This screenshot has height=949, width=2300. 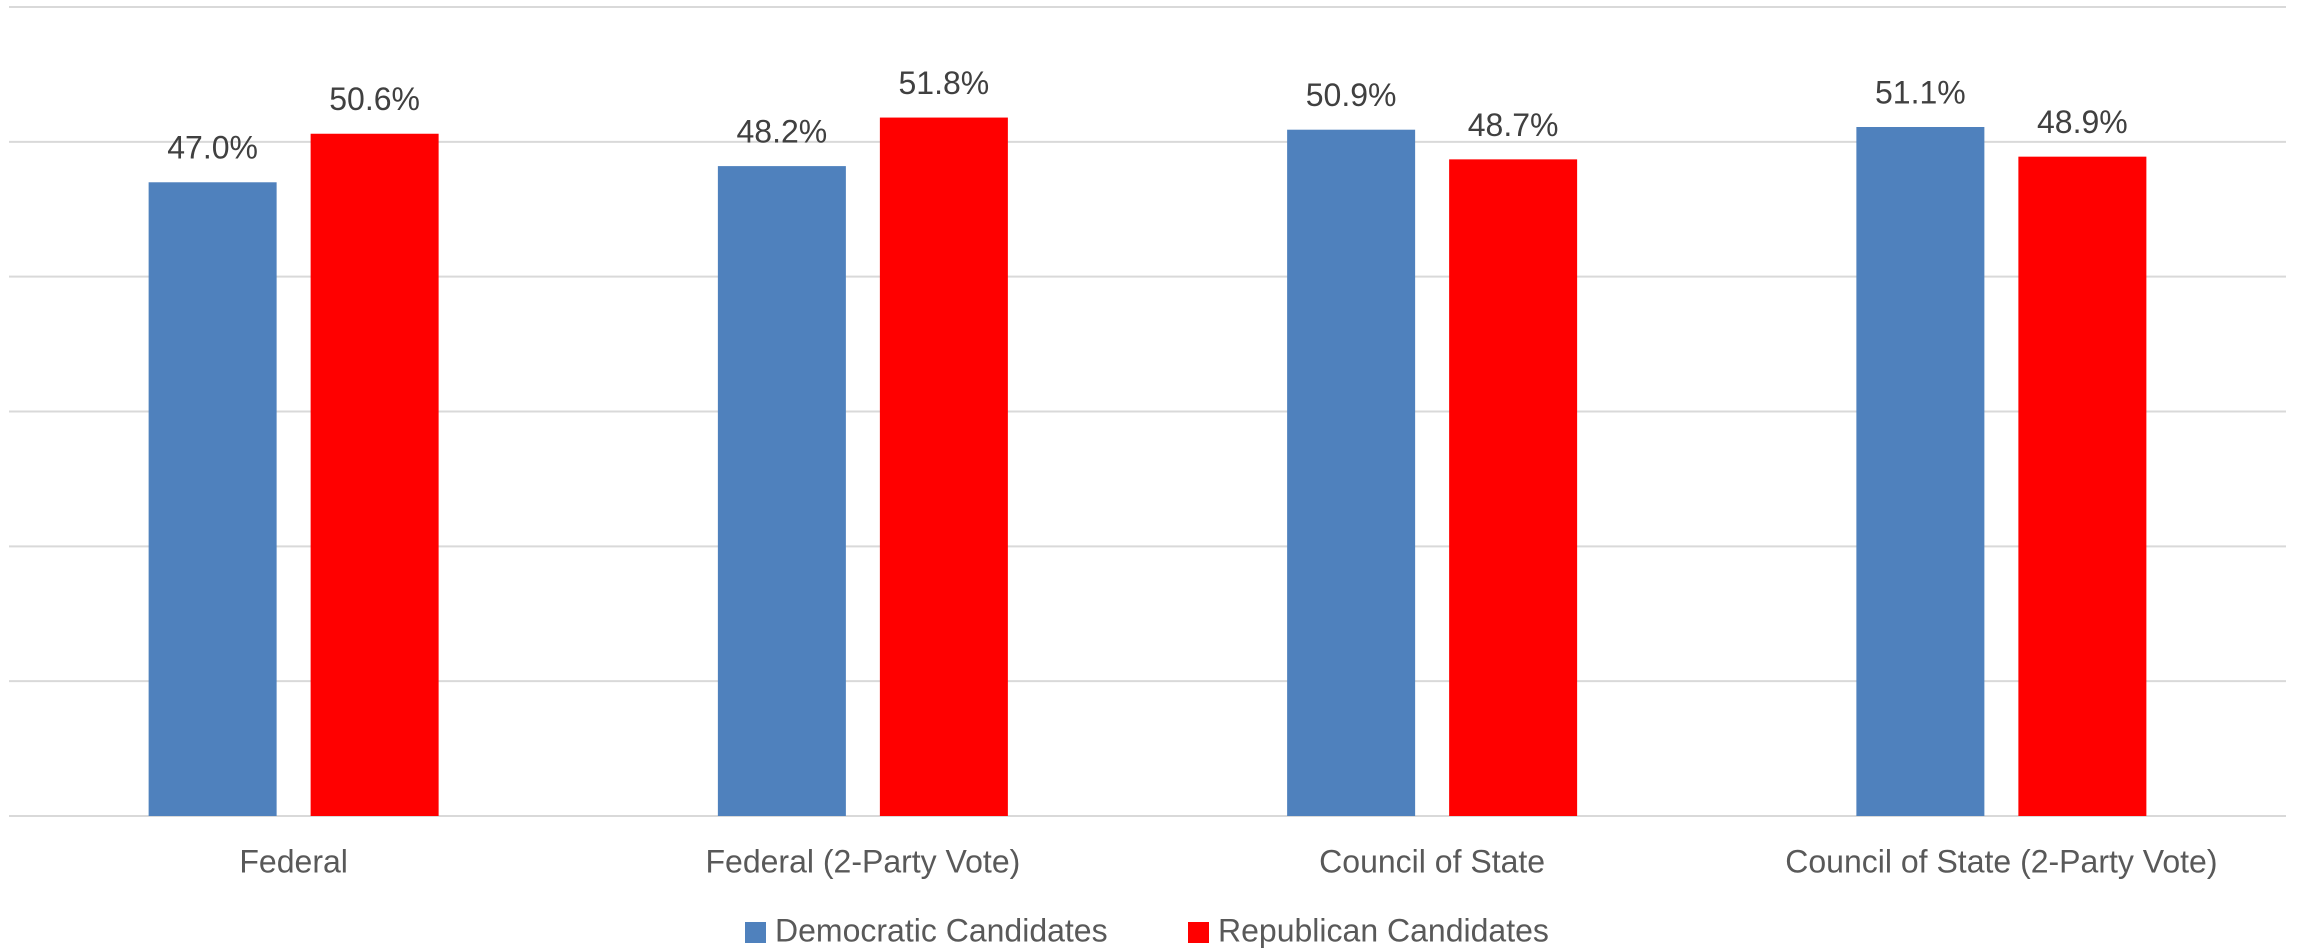 I want to click on data-label: 47.0%, so click(x=212, y=148).